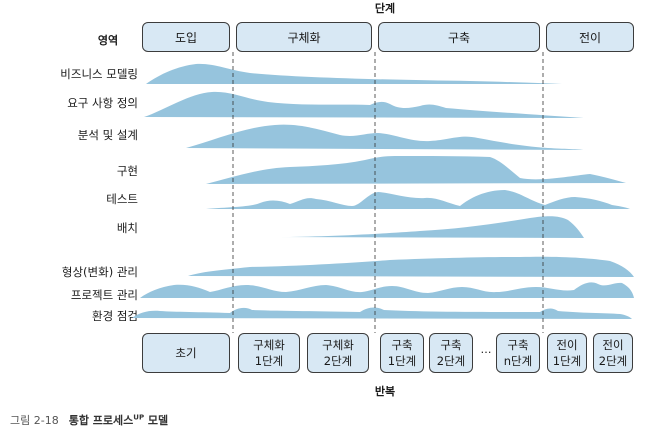 The height and width of the screenshot is (441, 670). I want to click on phase-label: 도입, so click(186, 37).